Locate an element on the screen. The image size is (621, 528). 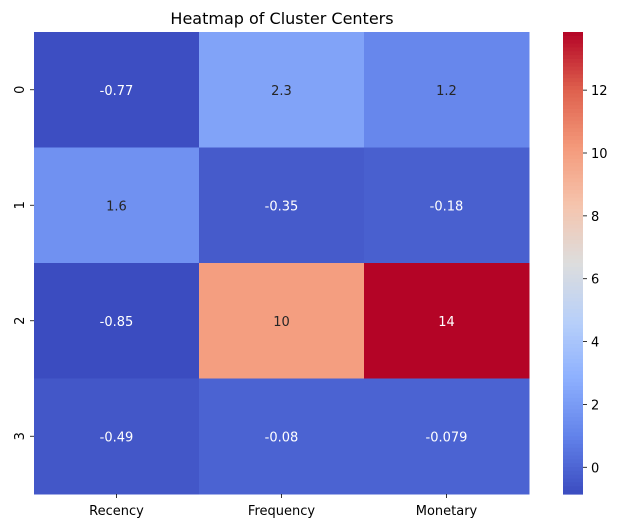
colorbar-tick-label: 4 is located at coordinates (595, 343).